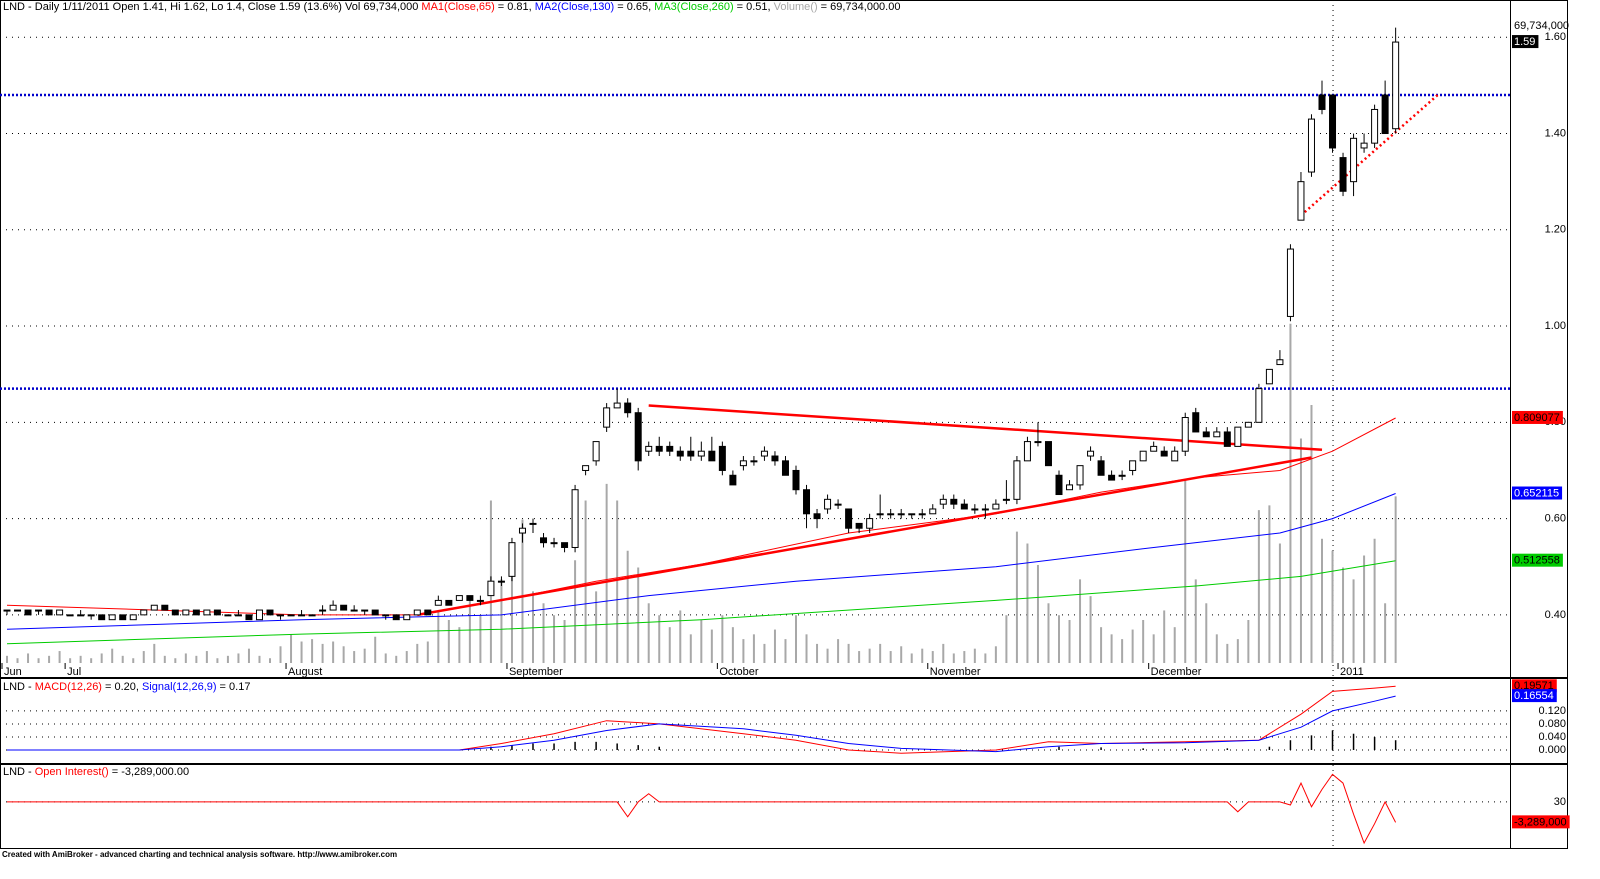 This screenshot has width=1600, height=879. Describe the element at coordinates (753, 7) in the screenshot. I see `legend-value: = 0.51,` at that location.